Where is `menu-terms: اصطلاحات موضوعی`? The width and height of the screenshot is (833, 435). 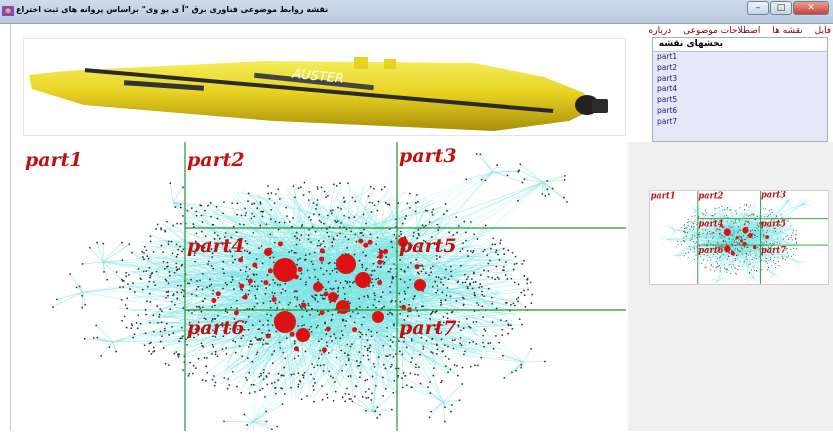
menu-terms: اصطلاحات موضوعی is located at coordinates (721, 31).